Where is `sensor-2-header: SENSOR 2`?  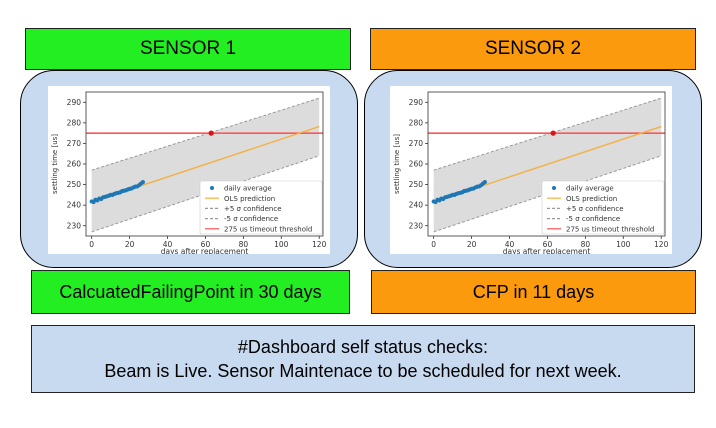
sensor-2-header: SENSOR 2 is located at coordinates (533, 49).